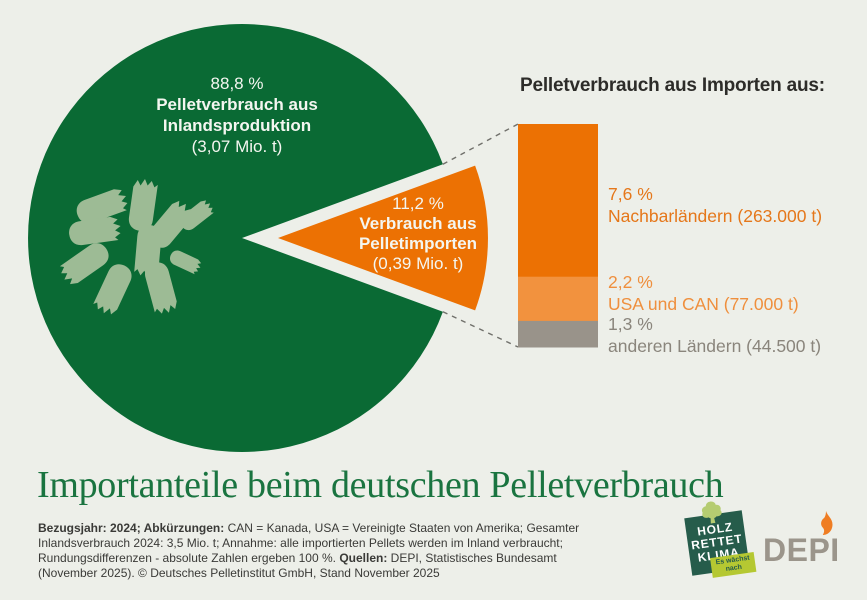 The image size is (867, 600). Describe the element at coordinates (237, 83) in the screenshot. I see `inland-pct: 88,8 %` at that location.